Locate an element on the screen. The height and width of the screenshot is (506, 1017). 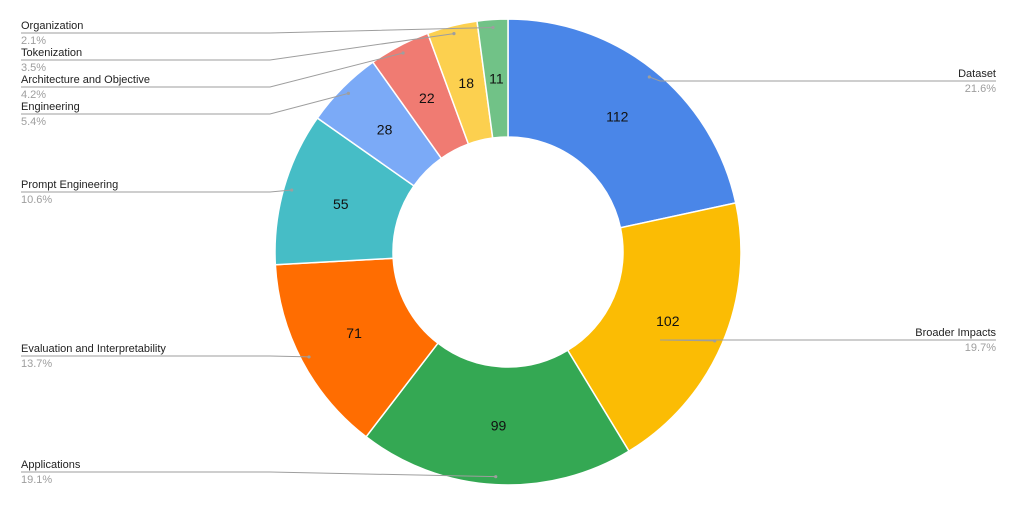
leader-dot-broader-impacts is located at coordinates (715, 341).